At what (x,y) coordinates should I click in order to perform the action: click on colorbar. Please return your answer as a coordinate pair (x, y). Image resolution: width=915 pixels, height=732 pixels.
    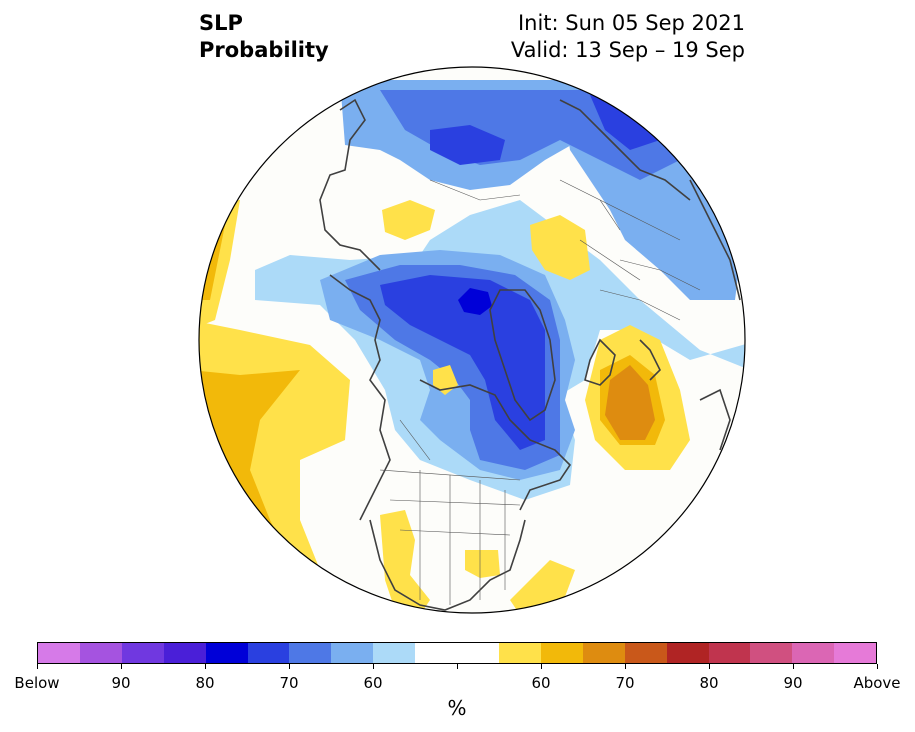
    Looking at the image, I should click on (457, 653).